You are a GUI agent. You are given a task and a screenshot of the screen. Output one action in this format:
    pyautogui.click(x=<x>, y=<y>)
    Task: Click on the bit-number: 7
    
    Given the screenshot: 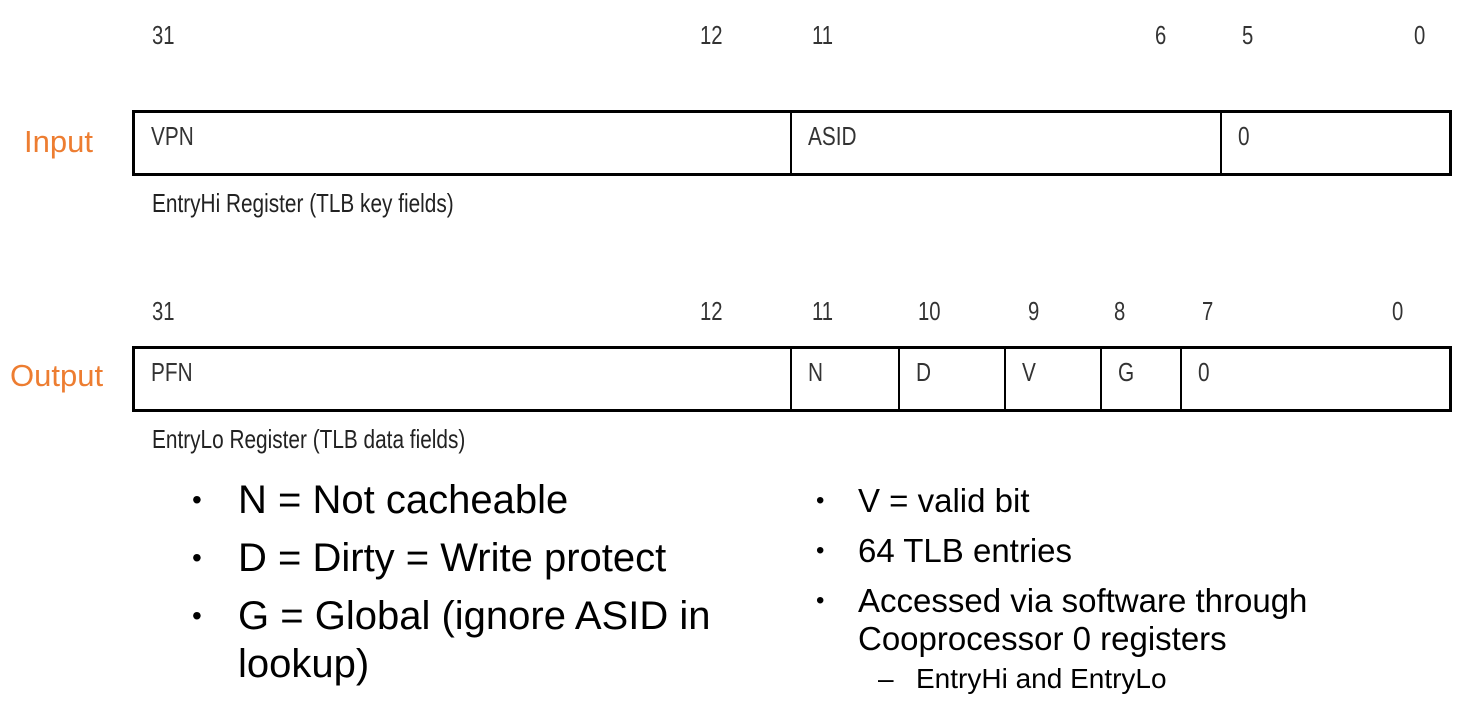 What is the action you would take?
    pyautogui.click(x=1208, y=311)
    